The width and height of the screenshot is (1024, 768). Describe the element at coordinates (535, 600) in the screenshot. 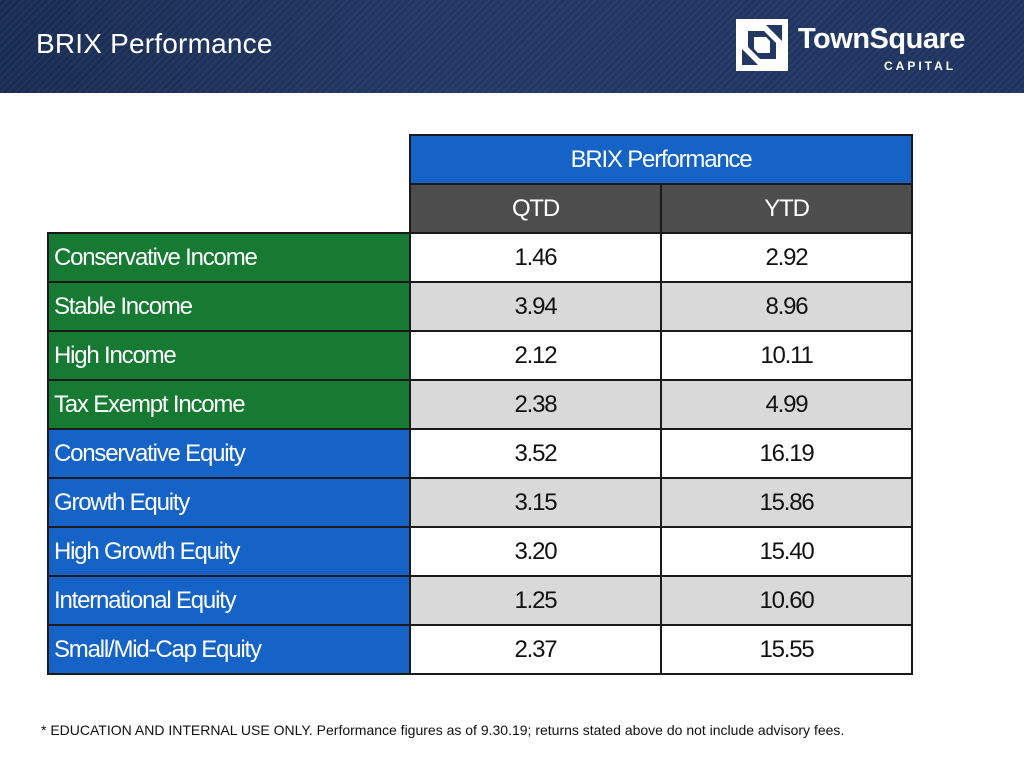

I see `qtd-value: 1.25` at that location.